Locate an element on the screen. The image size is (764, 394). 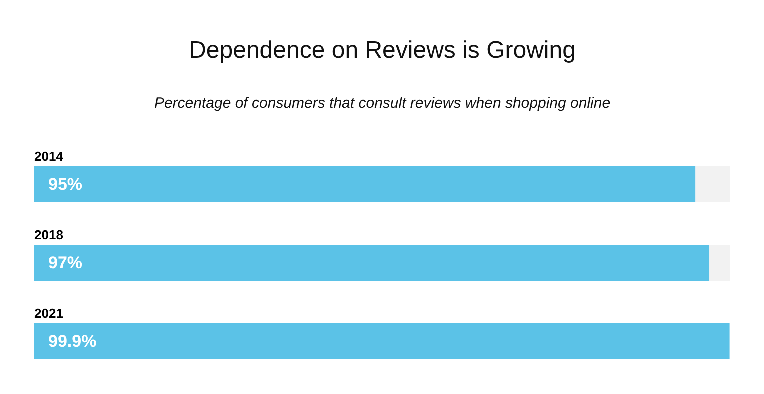
y-tick-label: 2021 is located at coordinates (49, 313).